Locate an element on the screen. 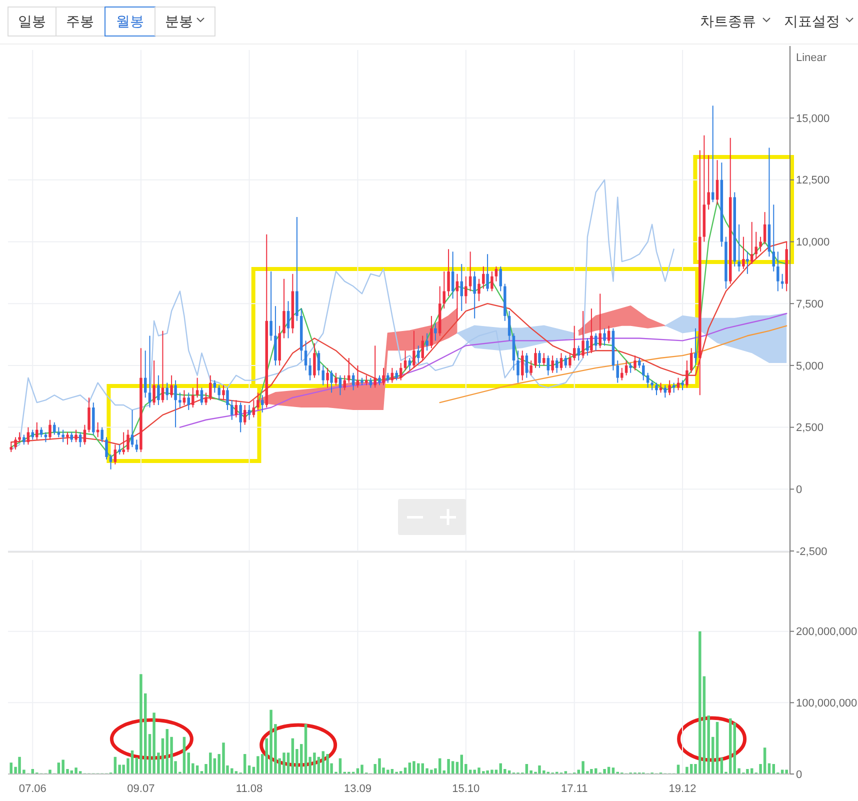  y-tick-label: 15,000 is located at coordinates (813, 118).